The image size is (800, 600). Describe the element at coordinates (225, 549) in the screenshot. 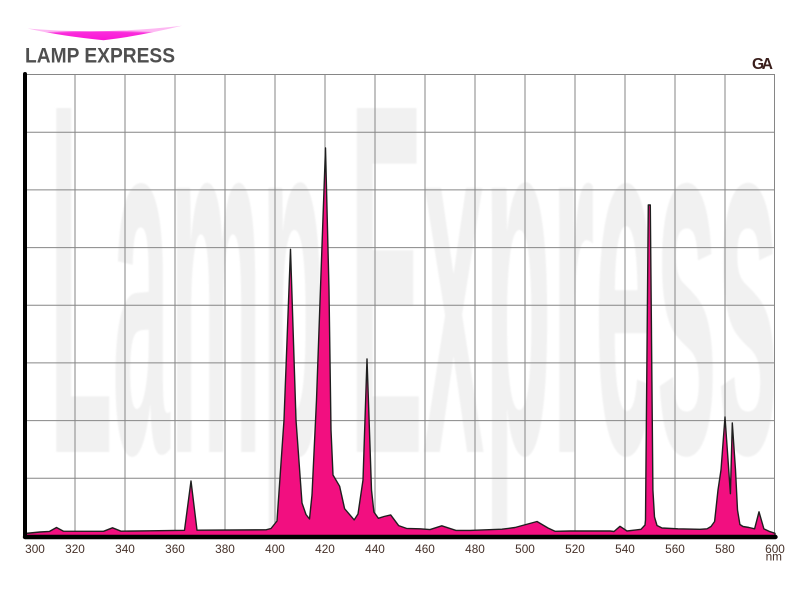

I see `svg-text: 380` at that location.